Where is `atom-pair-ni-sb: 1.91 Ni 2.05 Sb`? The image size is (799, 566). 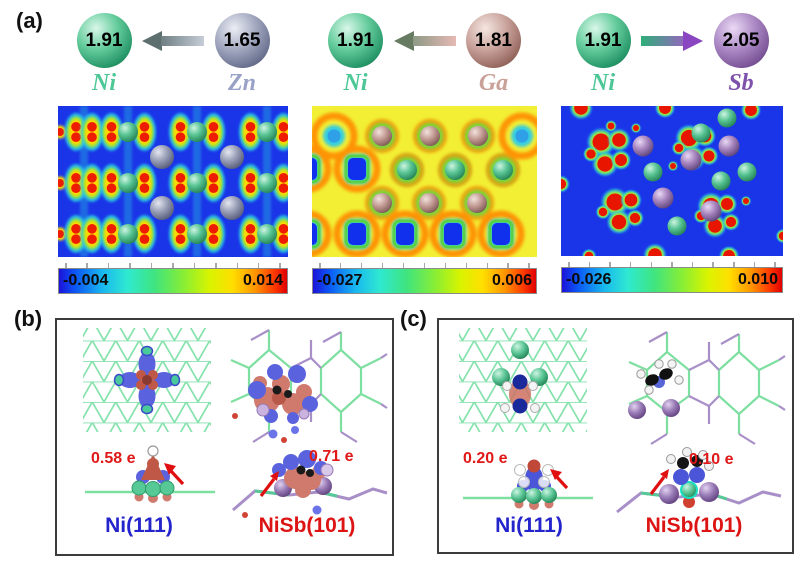
atom-pair-ni-sb: 1.91 Ni 2.05 Sb is located at coordinates (672, 54).